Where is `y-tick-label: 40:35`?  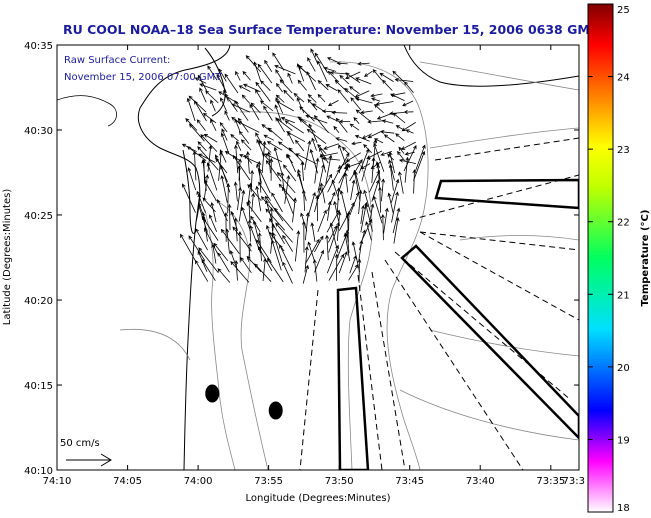
y-tick-label: 40:35 is located at coordinates (38, 46).